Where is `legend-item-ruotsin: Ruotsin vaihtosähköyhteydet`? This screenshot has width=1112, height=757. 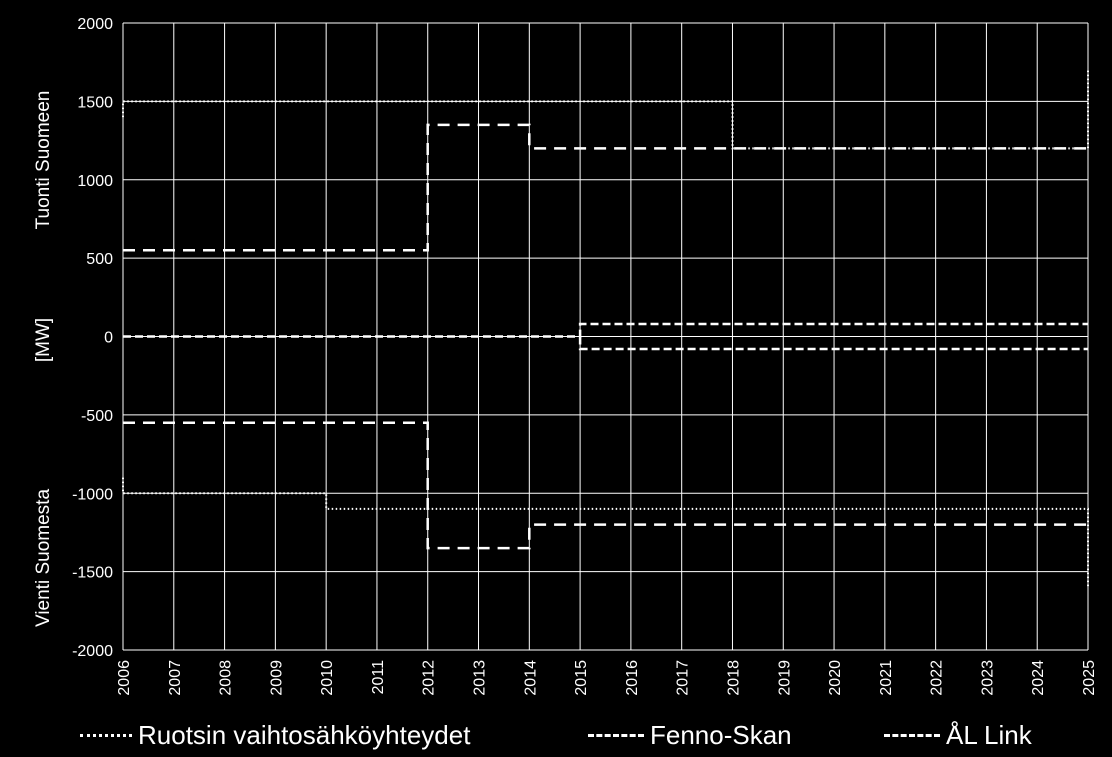 legend-item-ruotsin: Ruotsin vaihtosähköyhteydet is located at coordinates (275, 735).